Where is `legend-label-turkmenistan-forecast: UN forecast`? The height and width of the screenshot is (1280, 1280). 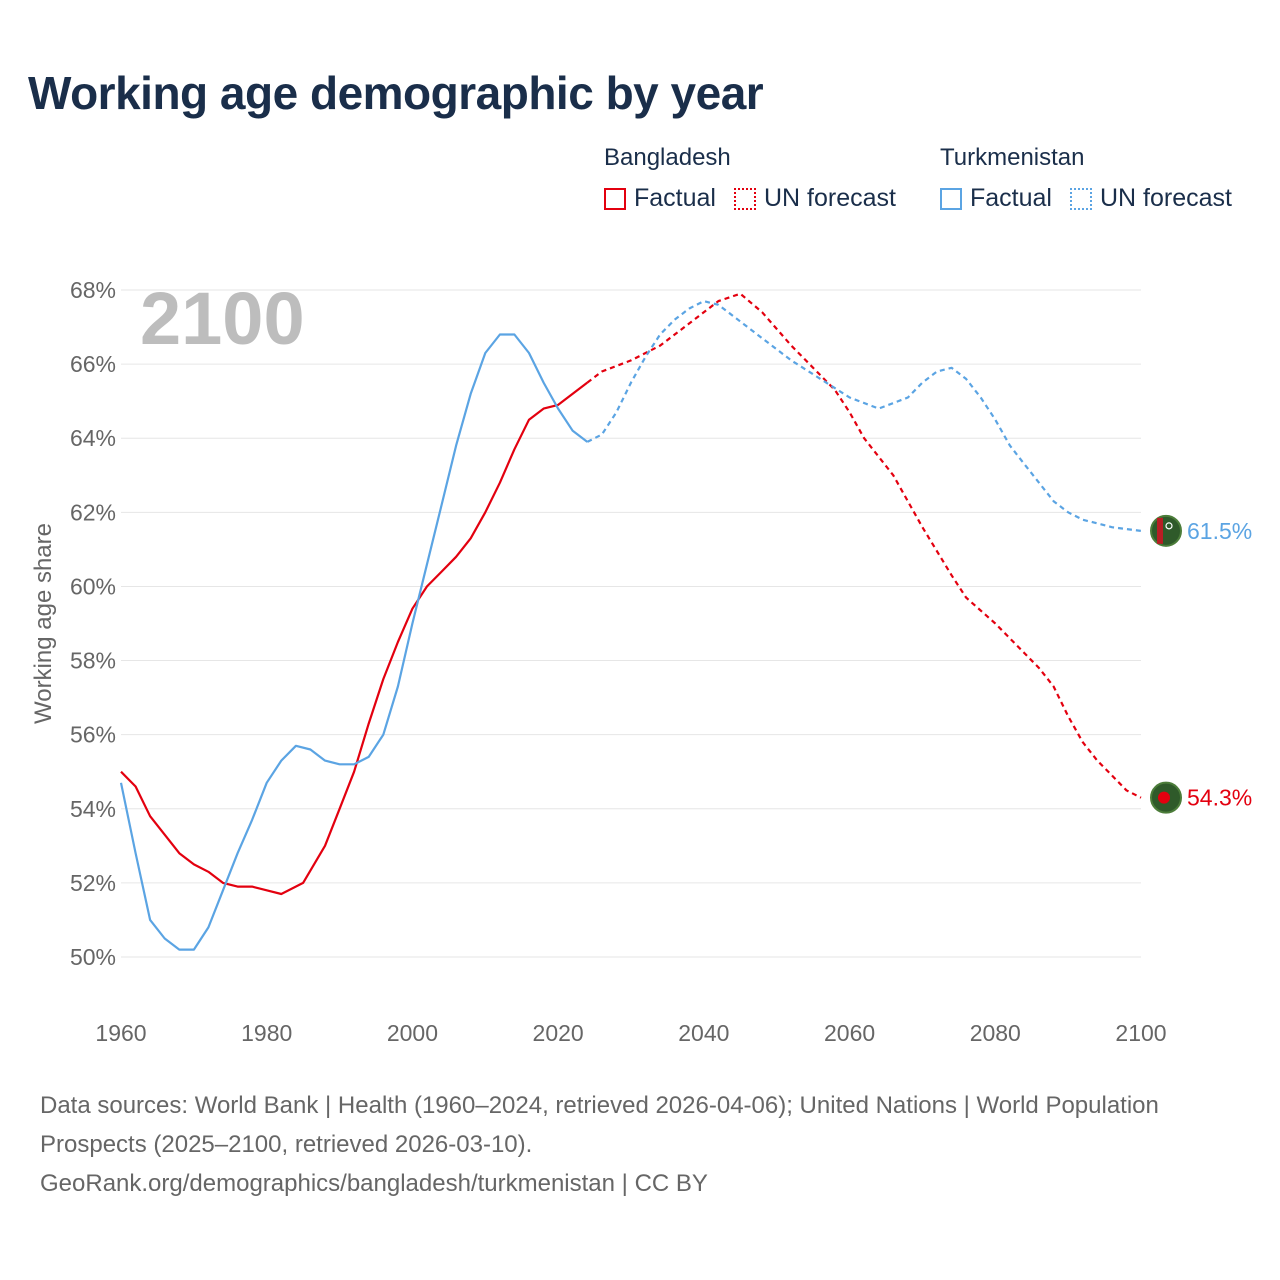
legend-label-turkmenistan-forecast: UN forecast is located at coordinates (1165, 198).